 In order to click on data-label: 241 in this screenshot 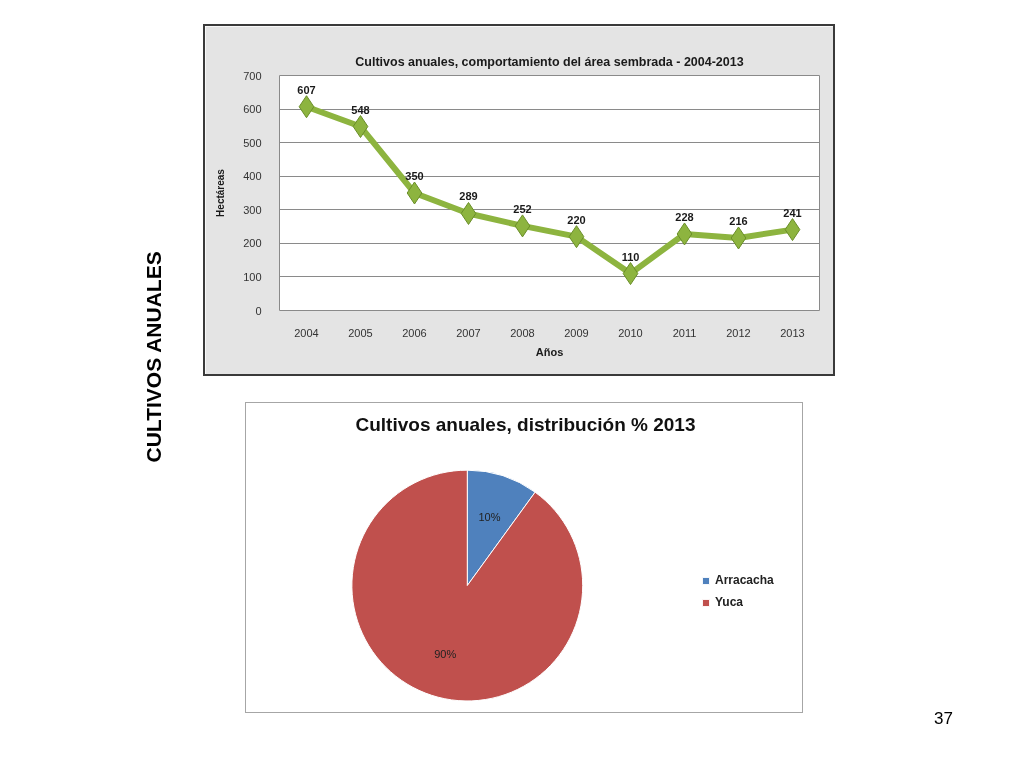, I will do `click(792, 212)`.